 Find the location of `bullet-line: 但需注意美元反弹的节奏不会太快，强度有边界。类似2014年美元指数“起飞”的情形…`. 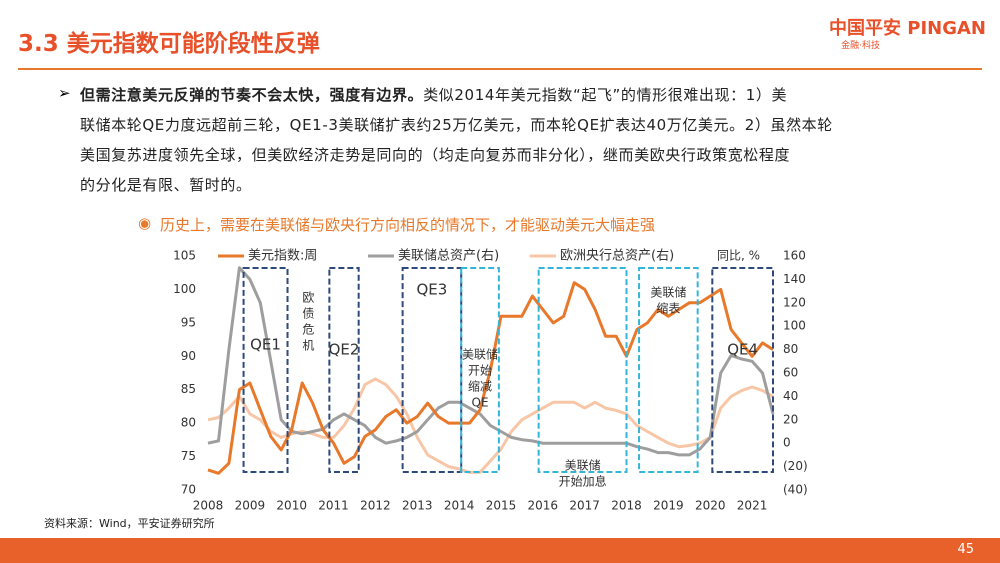

bullet-line: 但需注意美元反弹的节奏不会太快，强度有边界。类似2014年美元指数“起飞”的情形… is located at coordinates (433, 94).